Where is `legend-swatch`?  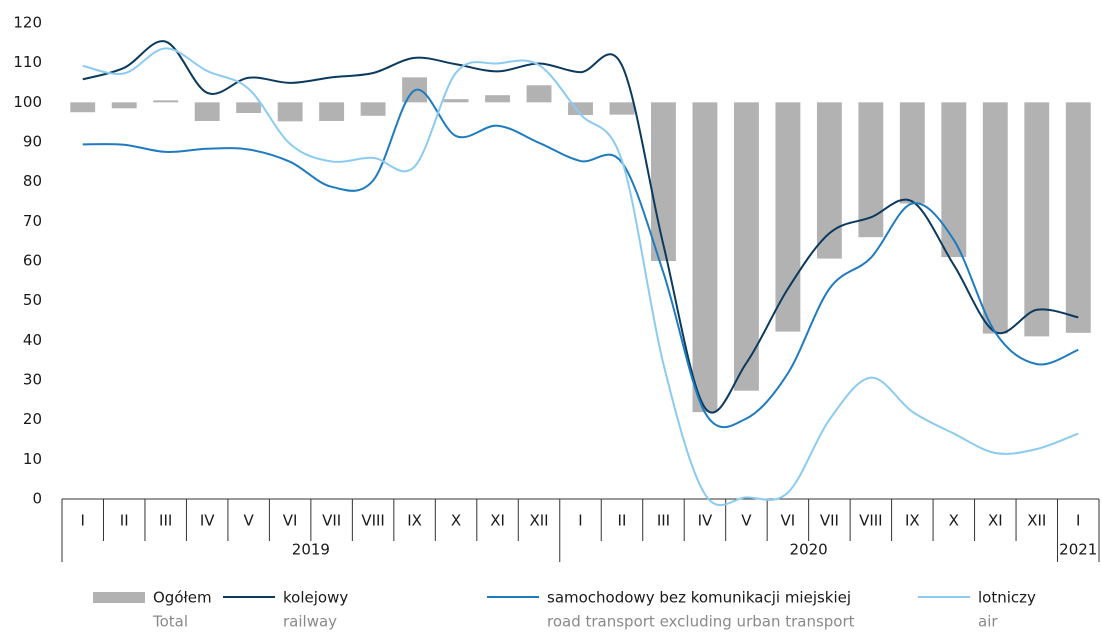
legend-swatch is located at coordinates (119, 597).